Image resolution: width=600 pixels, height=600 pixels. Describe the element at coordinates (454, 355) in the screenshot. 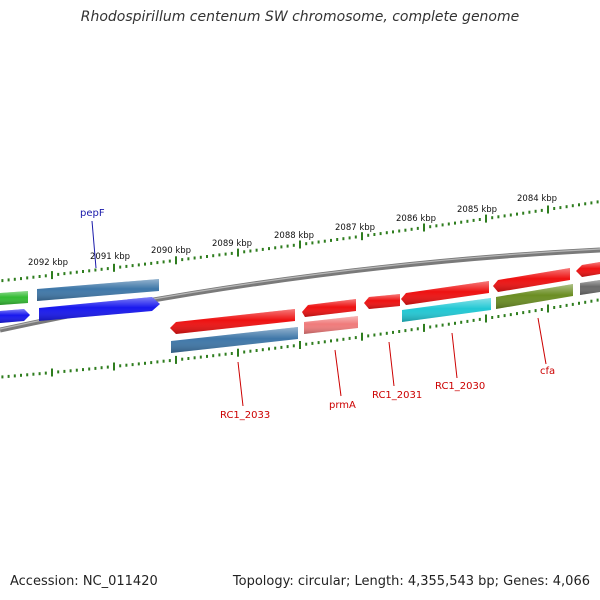

I see `leader-rc1-2030` at that location.